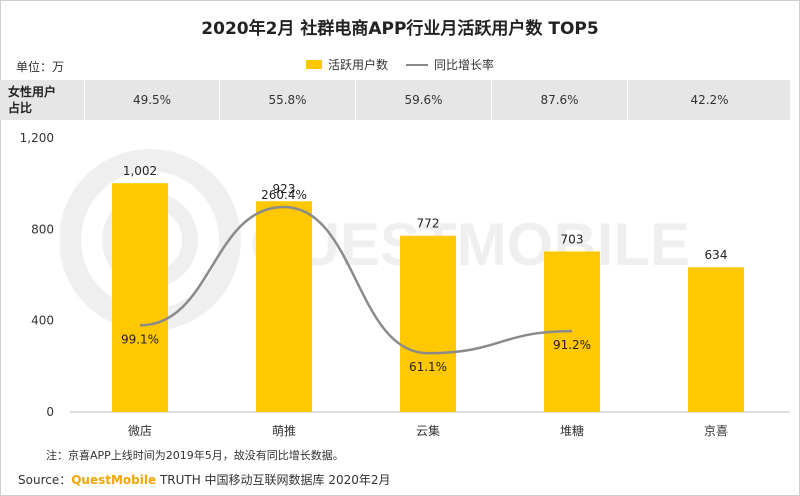  I want to click on female-share-row, so click(395, 100).